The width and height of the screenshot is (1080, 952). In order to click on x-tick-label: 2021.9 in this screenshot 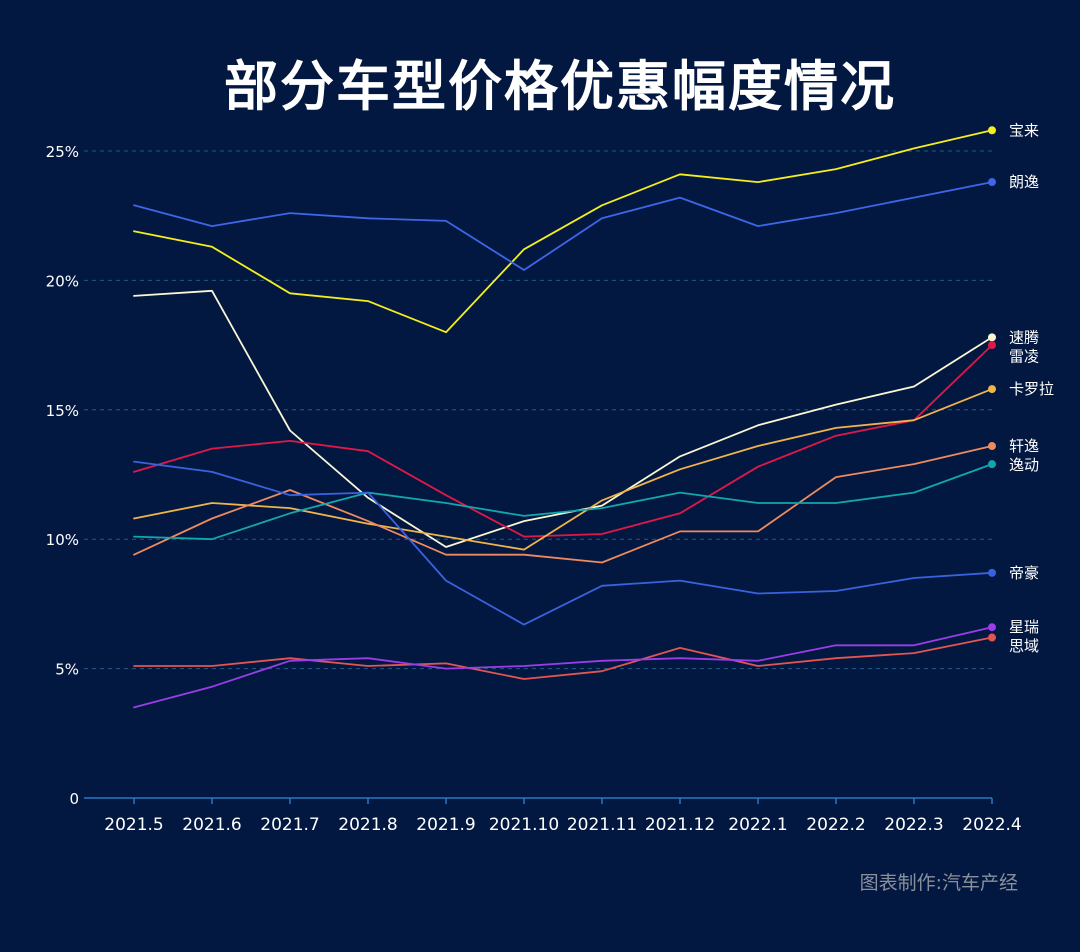, I will do `click(445, 825)`.